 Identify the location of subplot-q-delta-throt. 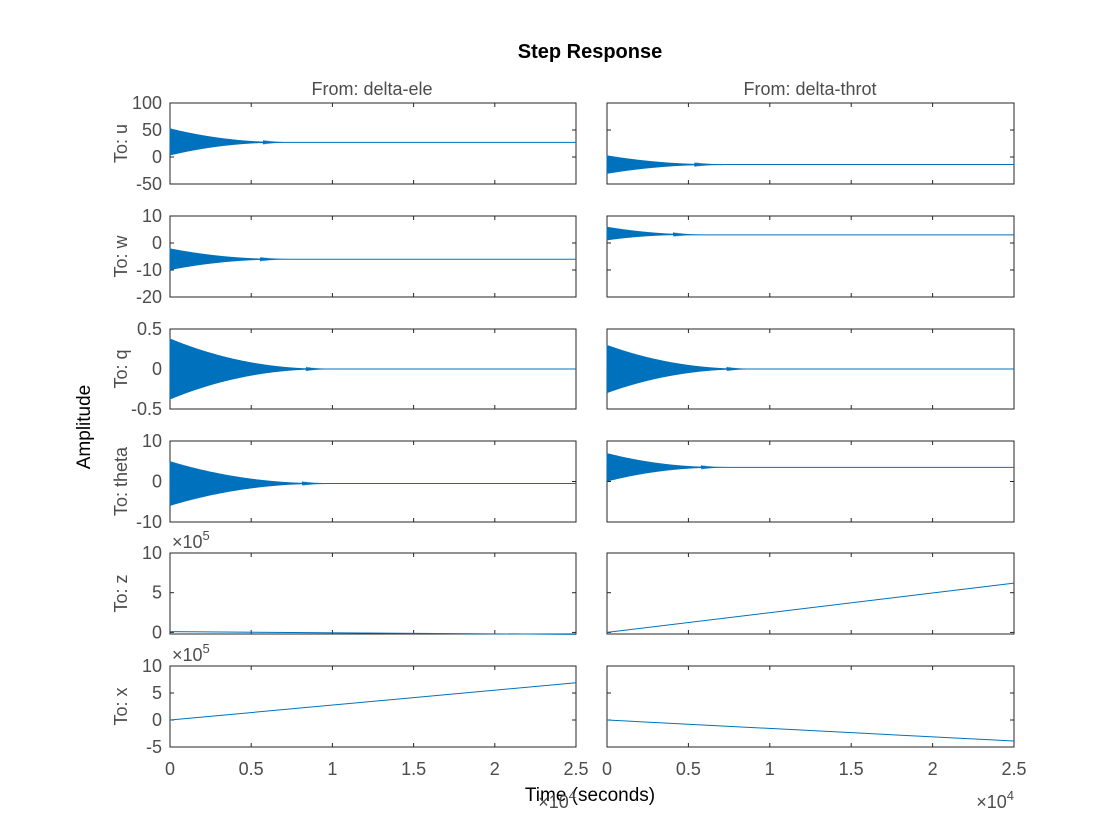
(810, 369).